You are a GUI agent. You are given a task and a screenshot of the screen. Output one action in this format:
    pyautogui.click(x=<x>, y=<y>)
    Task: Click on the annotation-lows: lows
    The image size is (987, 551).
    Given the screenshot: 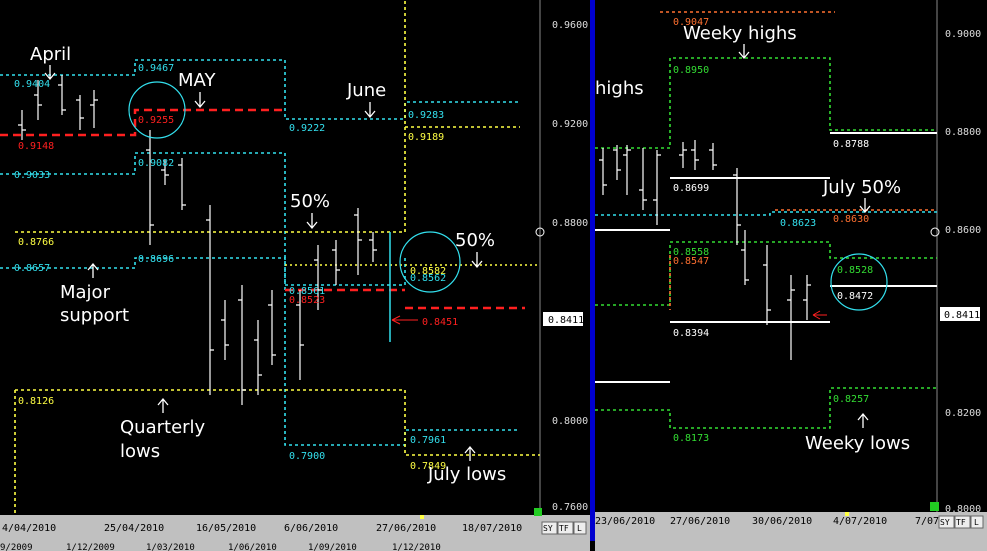 What is the action you would take?
    pyautogui.click(x=140, y=451)
    